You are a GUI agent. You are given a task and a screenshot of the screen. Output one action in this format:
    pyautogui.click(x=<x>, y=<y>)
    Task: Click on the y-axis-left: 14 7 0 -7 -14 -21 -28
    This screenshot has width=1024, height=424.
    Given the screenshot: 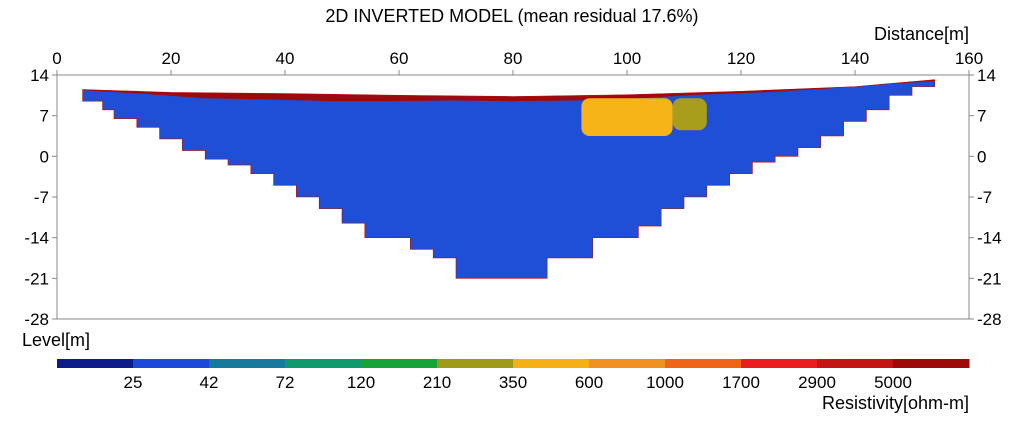 What is the action you would take?
    pyautogui.click(x=40, y=197)
    